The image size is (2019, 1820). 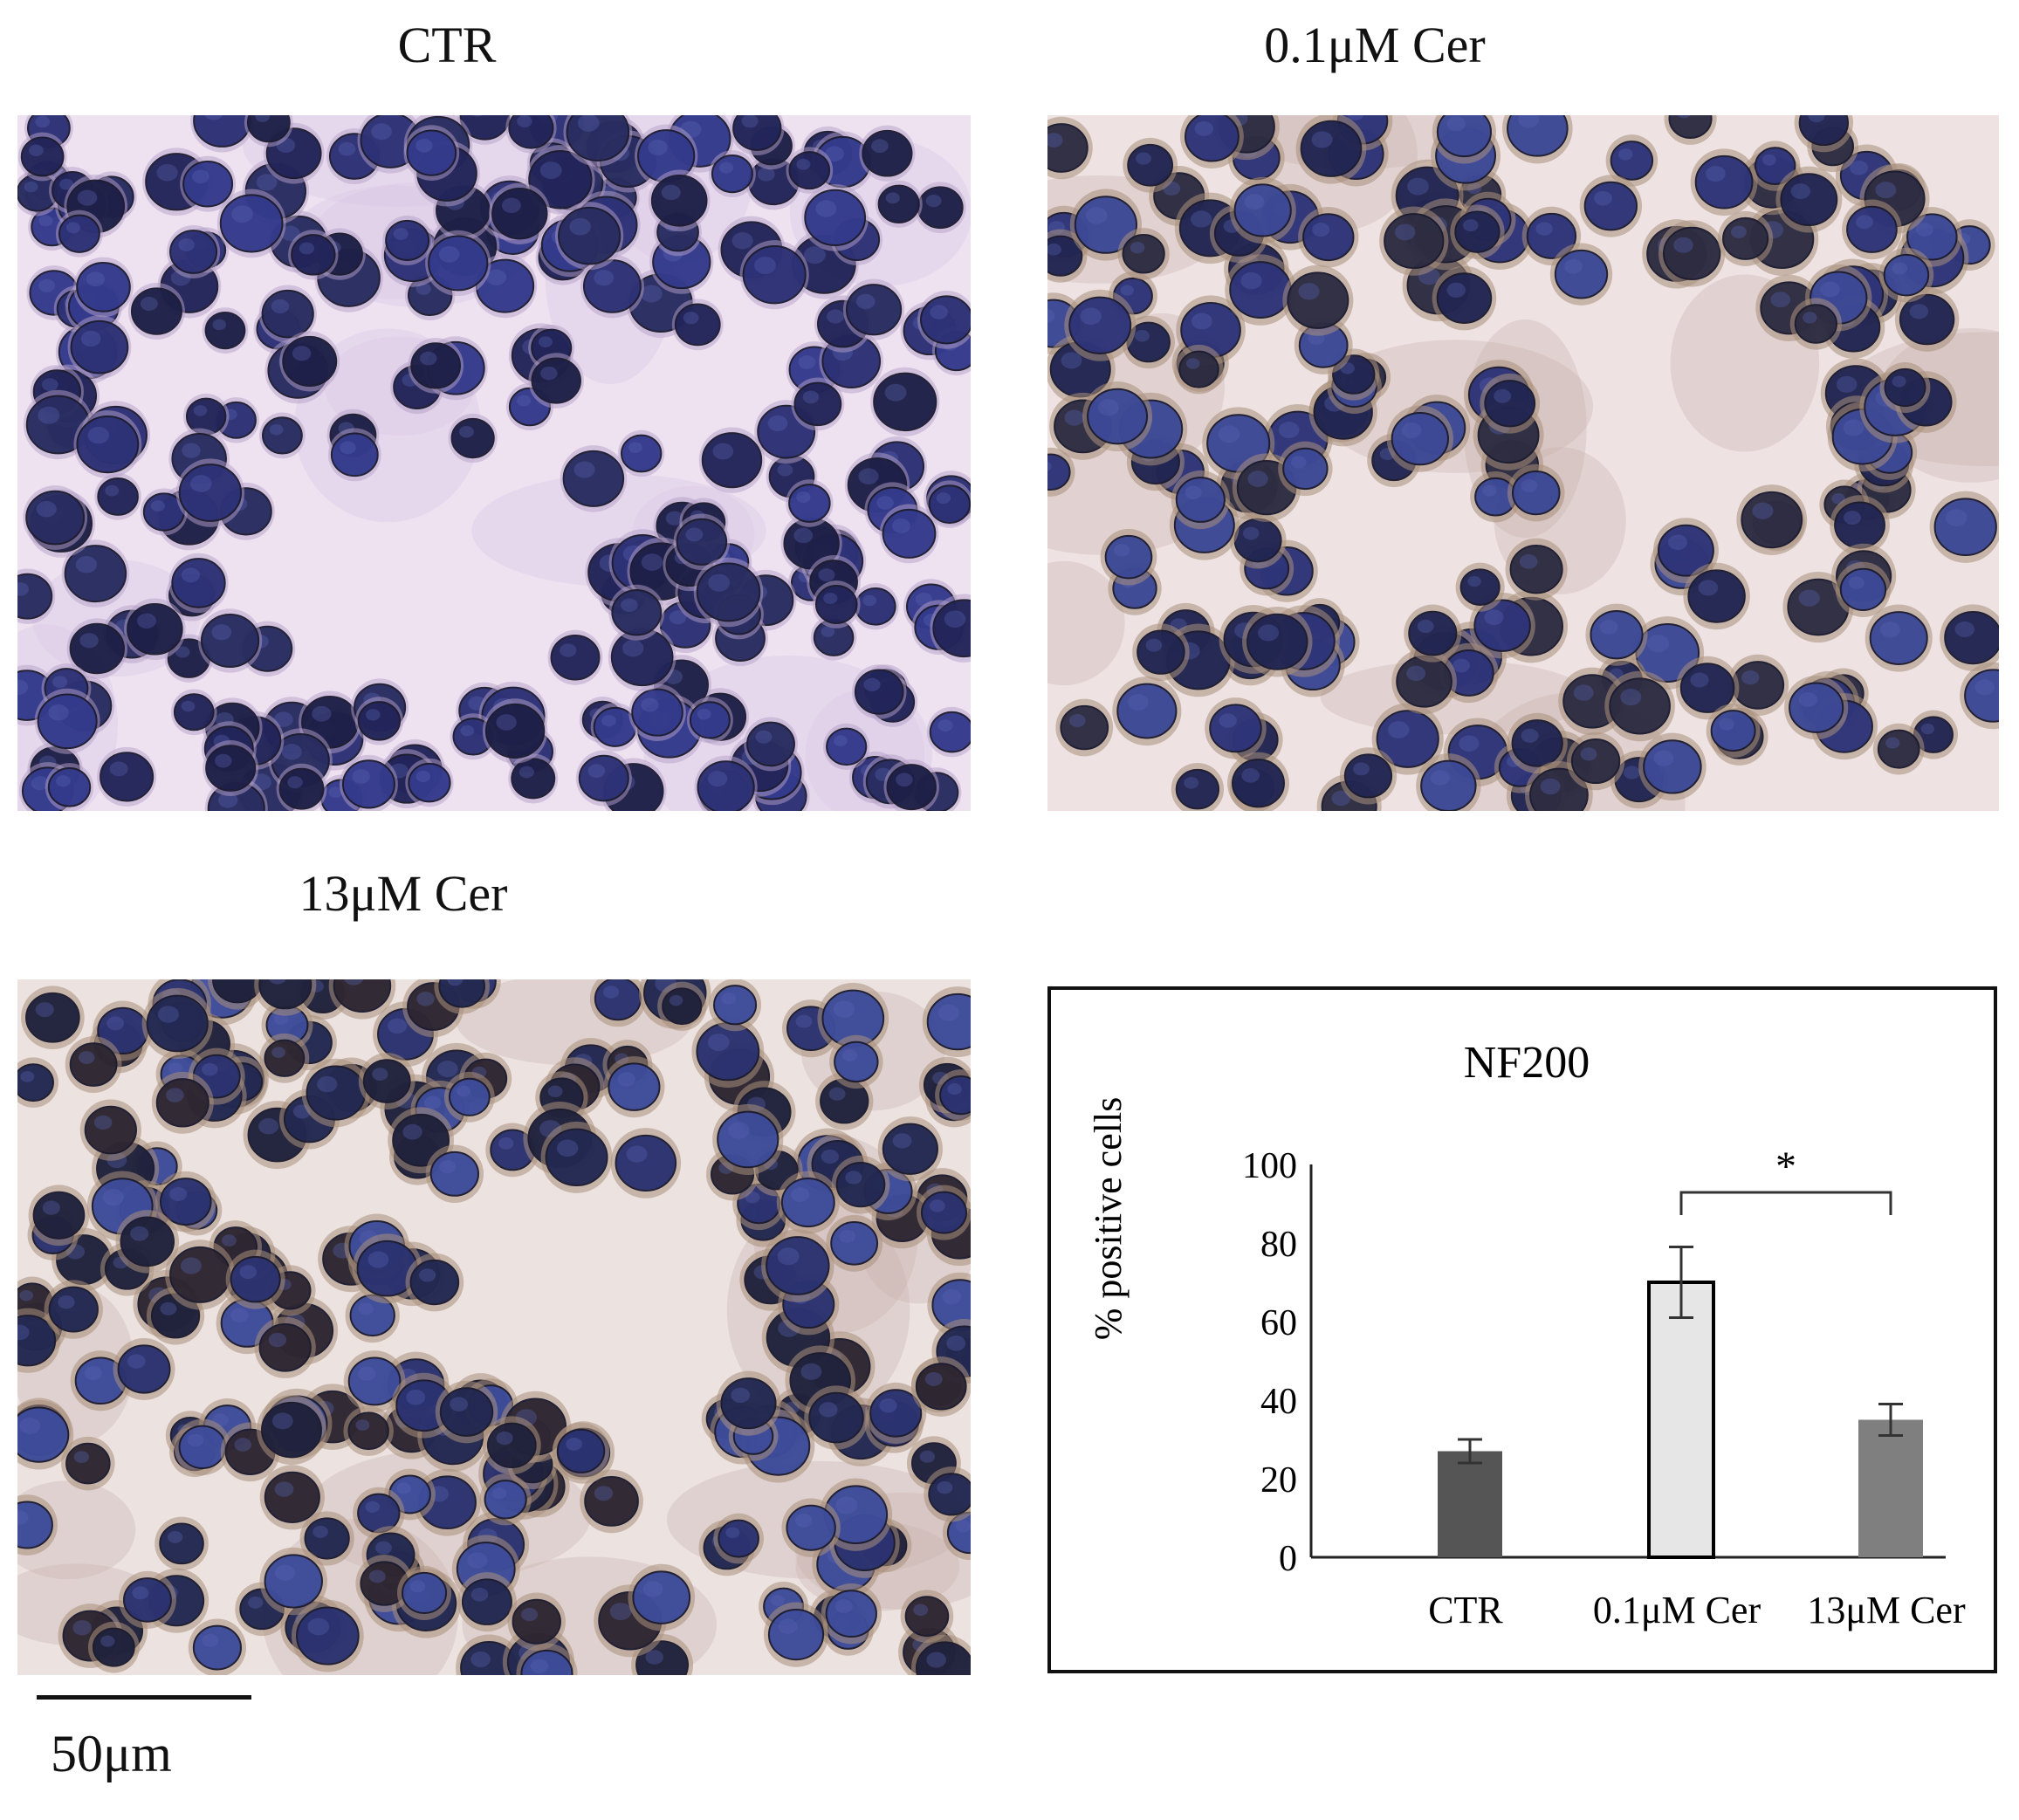 I want to click on scale-bar-label: 50μm, so click(x=111, y=1753).